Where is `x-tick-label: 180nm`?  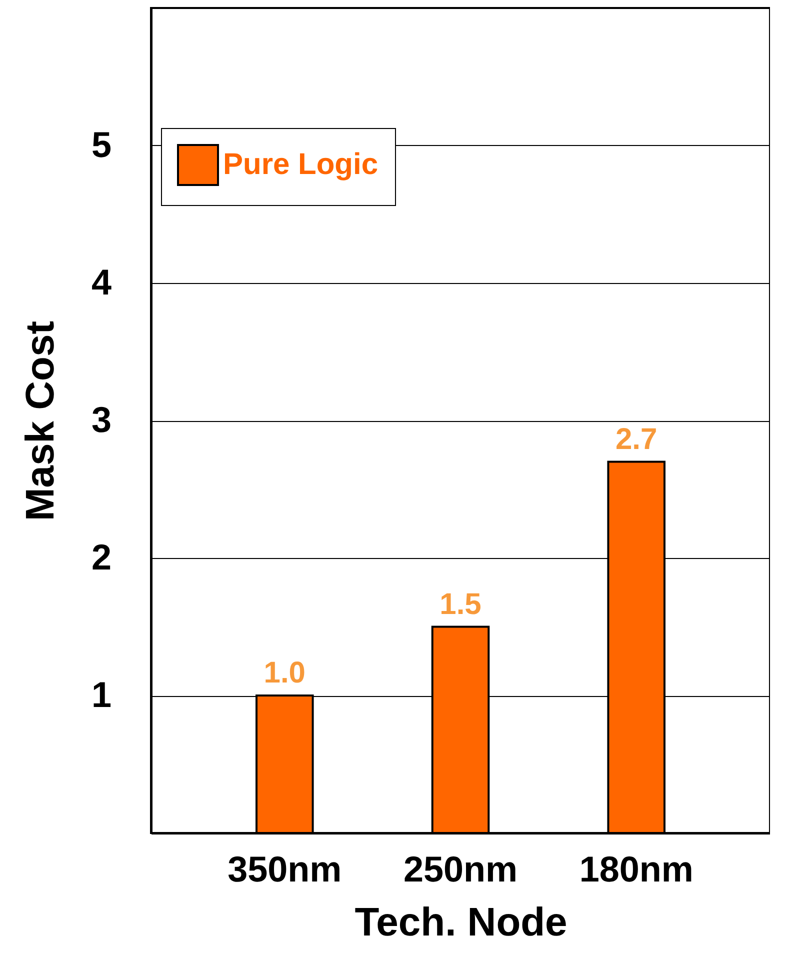 x-tick-label: 180nm is located at coordinates (636, 869).